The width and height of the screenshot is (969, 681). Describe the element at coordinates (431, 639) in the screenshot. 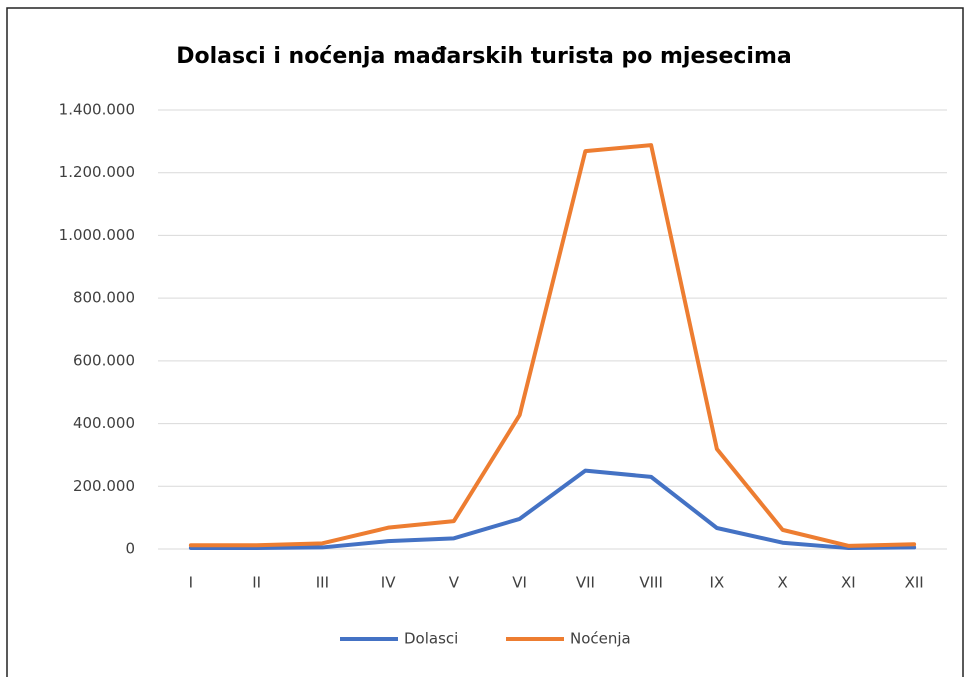

I see `legend-label: Dolasci` at that location.